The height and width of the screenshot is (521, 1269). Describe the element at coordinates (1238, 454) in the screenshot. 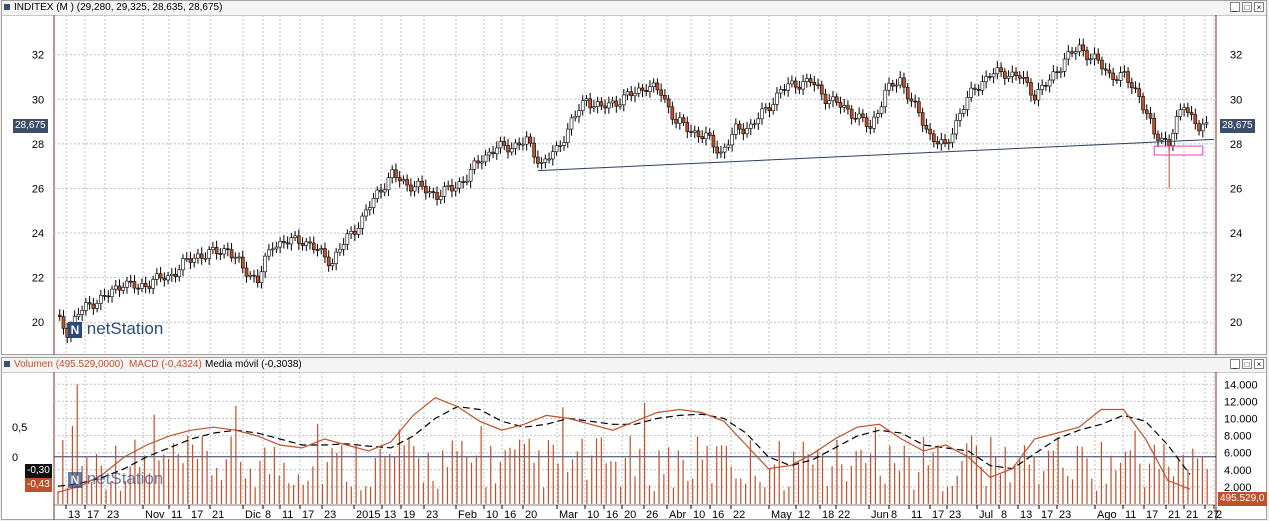

I see `volume-tick-label: 6.000` at that location.